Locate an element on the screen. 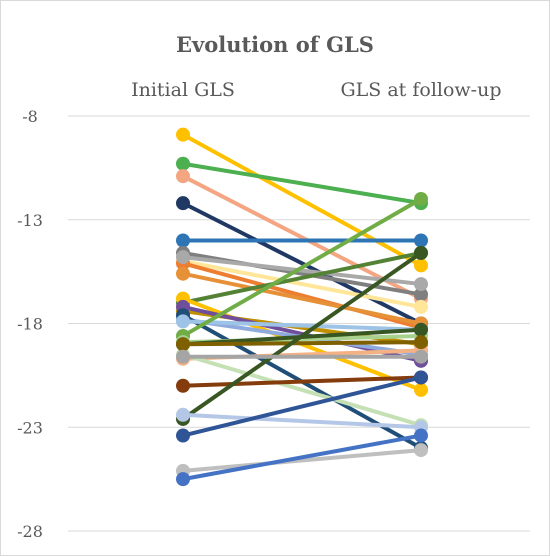  y-tick-label: -13 is located at coordinates (30, 220).